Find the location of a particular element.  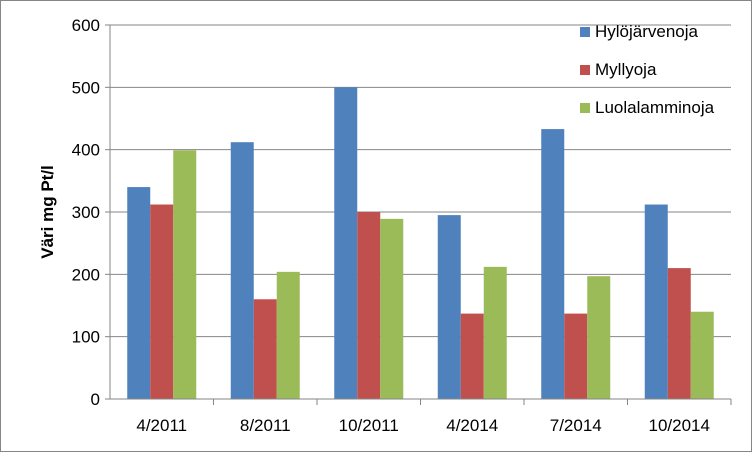

y-axis-title: Väri mg Pt/l is located at coordinates (47, 212).